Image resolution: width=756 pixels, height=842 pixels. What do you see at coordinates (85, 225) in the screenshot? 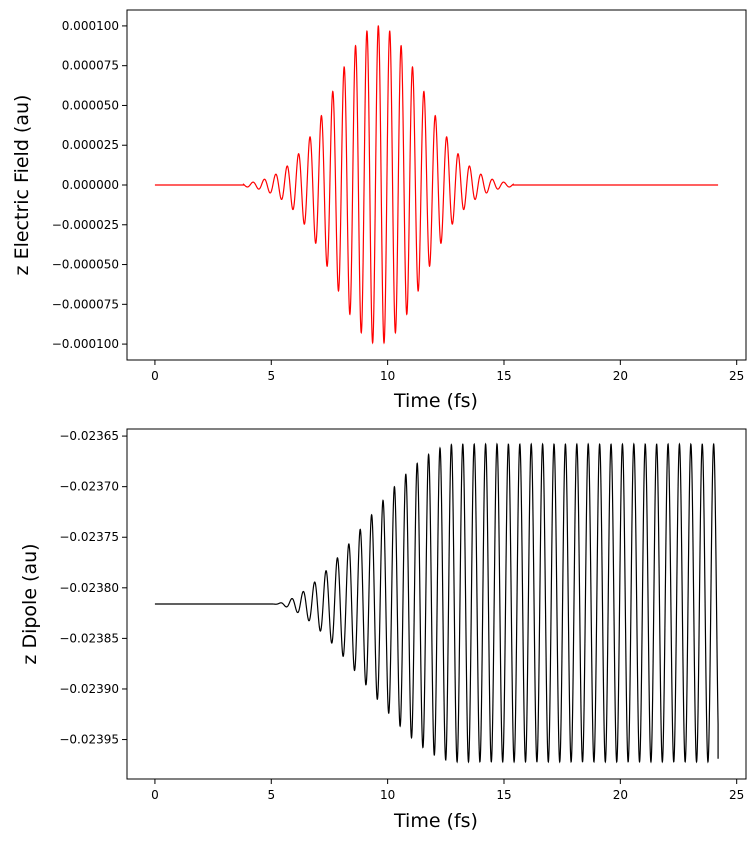
I see `y-tick-label: −0.000025` at bounding box center [85, 225].